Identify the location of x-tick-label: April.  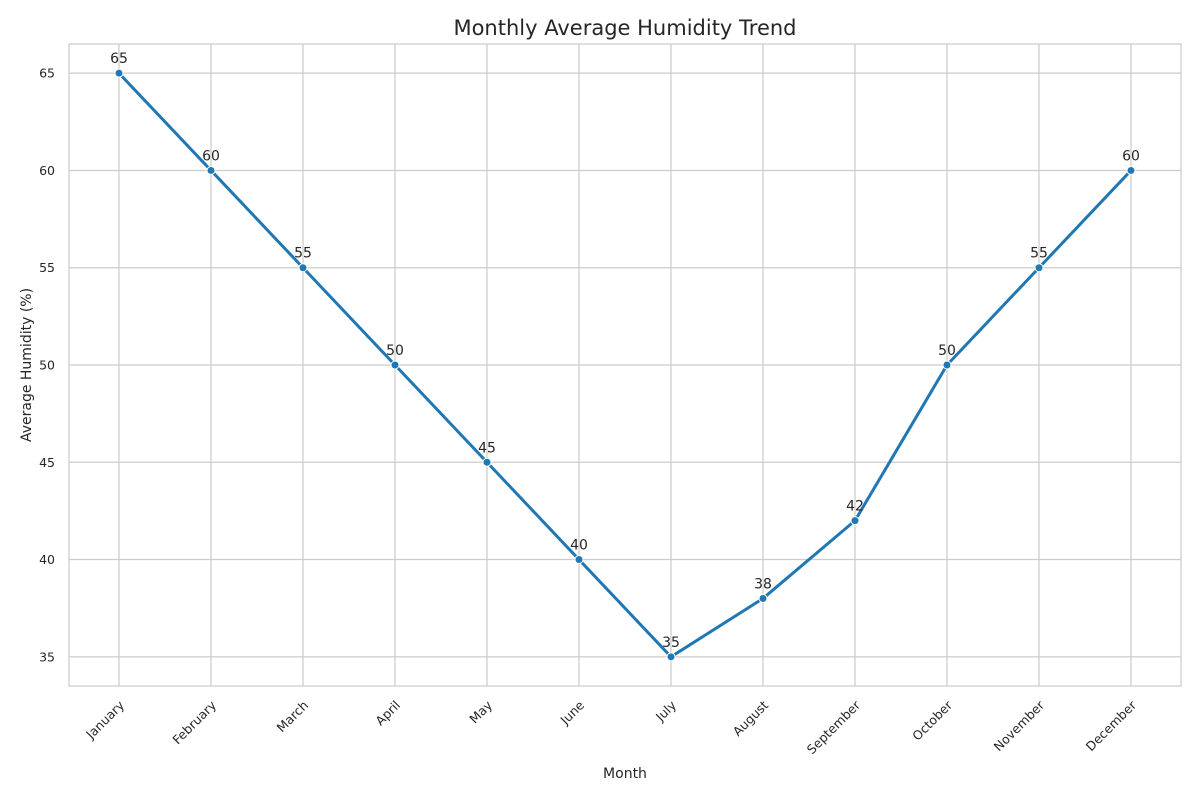
(387, 713).